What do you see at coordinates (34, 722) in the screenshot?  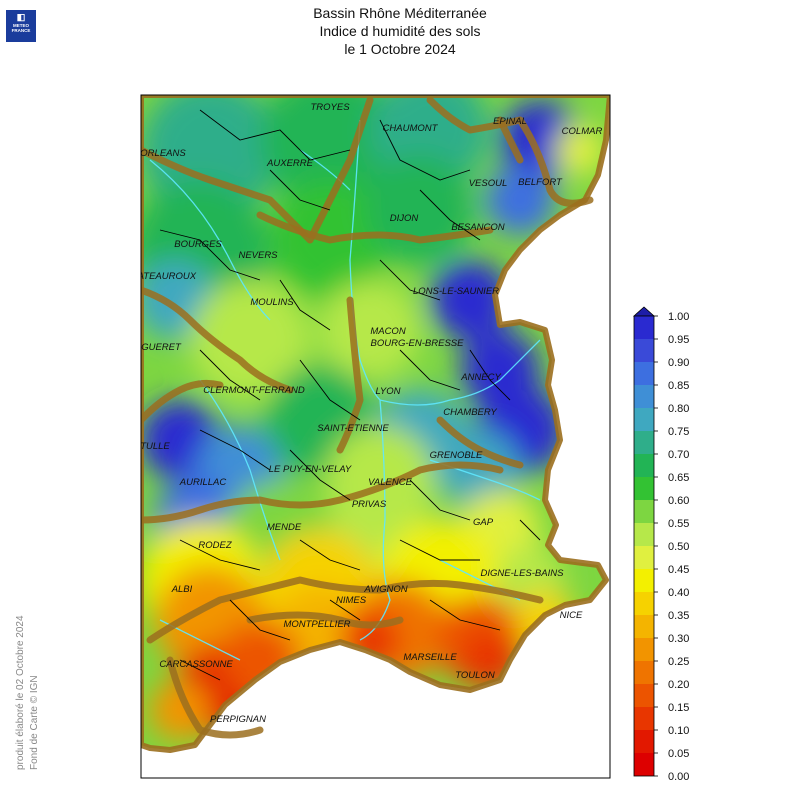 I see `ign-credit: Fond de Carte © IGN` at bounding box center [34, 722].